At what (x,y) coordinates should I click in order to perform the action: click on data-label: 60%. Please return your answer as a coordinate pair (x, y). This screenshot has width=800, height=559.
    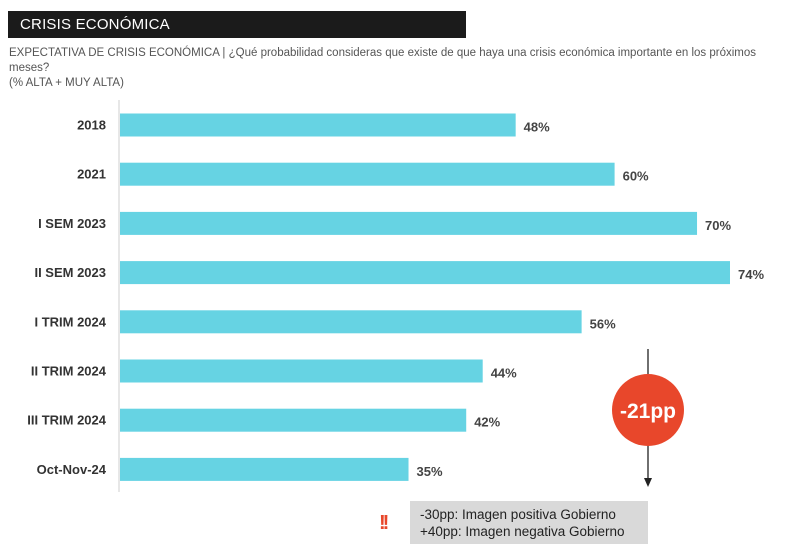
    Looking at the image, I should click on (636, 176).